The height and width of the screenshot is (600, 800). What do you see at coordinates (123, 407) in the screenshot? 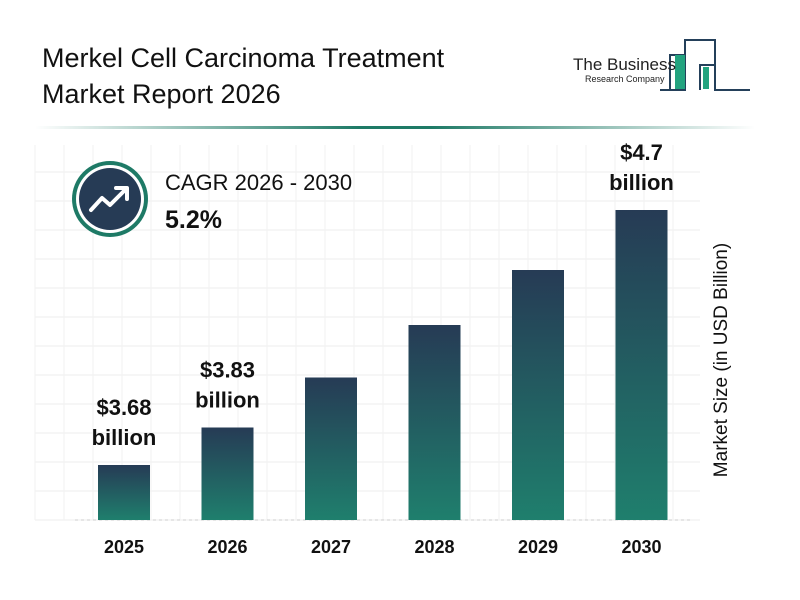
I see `data-label-value: $3.68` at bounding box center [123, 407].